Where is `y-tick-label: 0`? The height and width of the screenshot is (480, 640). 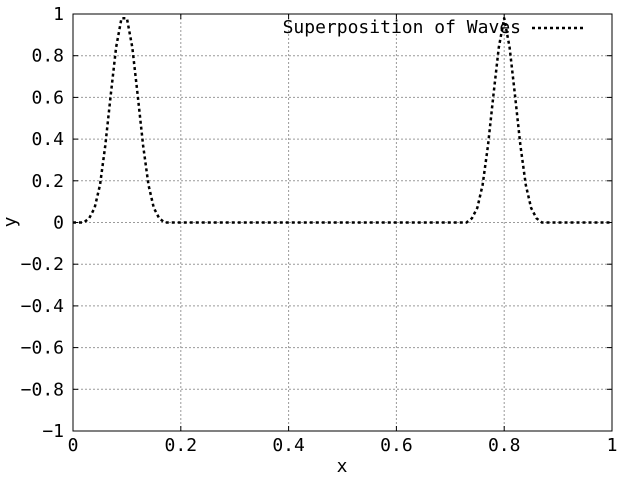
y-tick-label: 0 is located at coordinates (58, 223).